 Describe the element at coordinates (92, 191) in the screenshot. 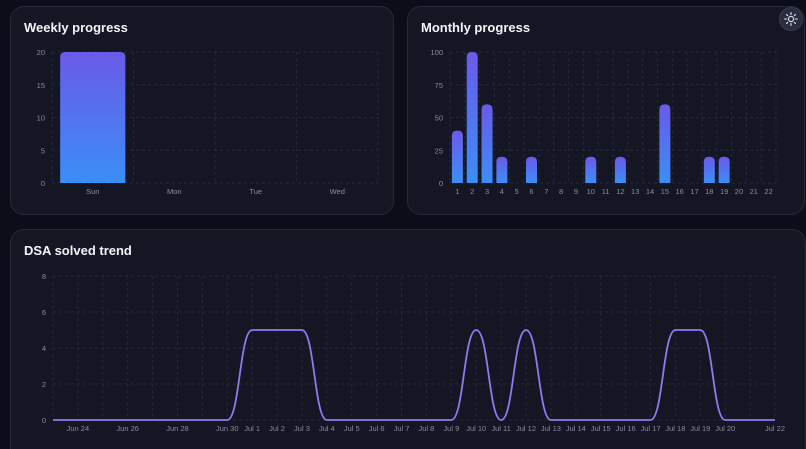

I see `weekly-x-tick-label: Sun` at that location.